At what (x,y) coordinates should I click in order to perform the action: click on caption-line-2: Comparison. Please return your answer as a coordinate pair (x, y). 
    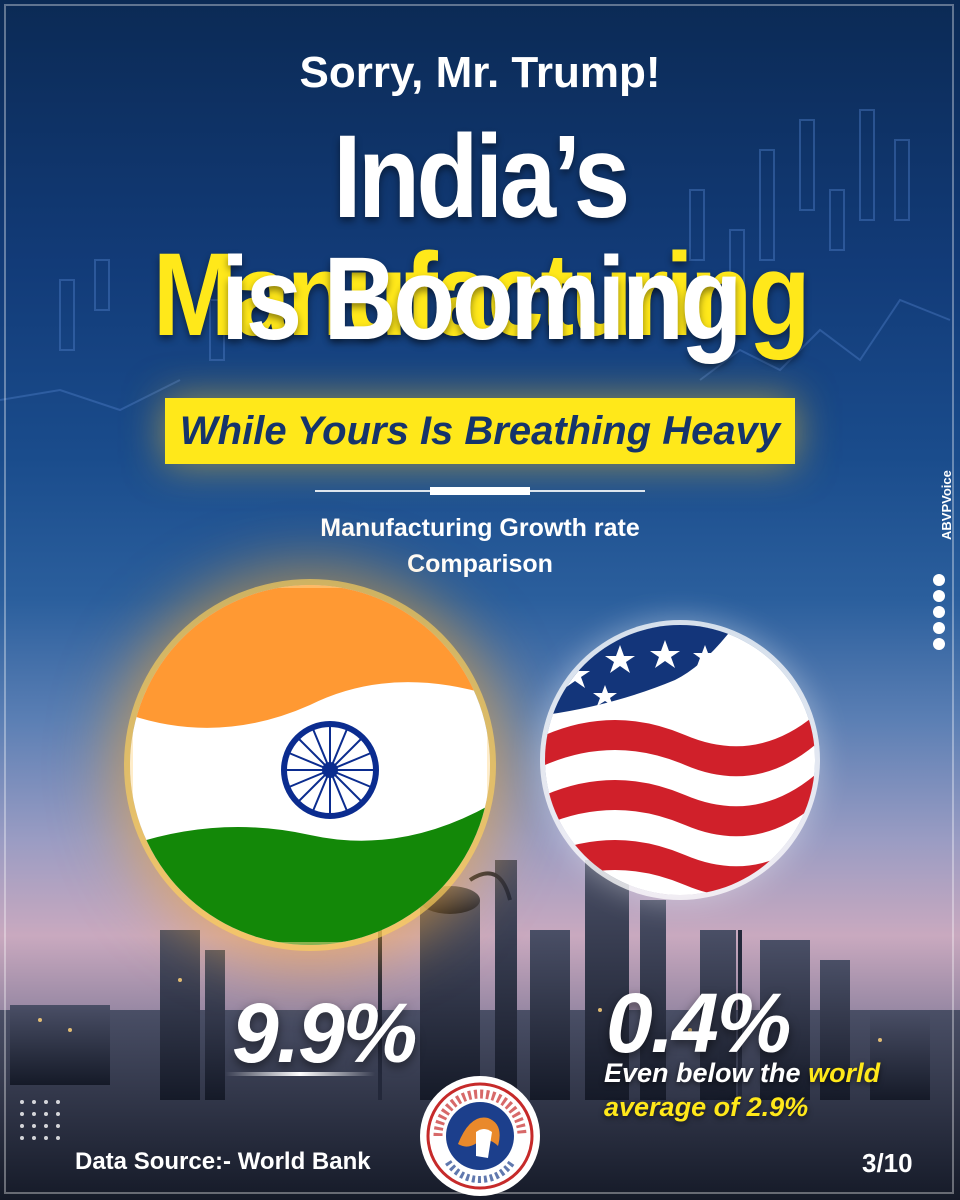
    Looking at the image, I should click on (480, 564).